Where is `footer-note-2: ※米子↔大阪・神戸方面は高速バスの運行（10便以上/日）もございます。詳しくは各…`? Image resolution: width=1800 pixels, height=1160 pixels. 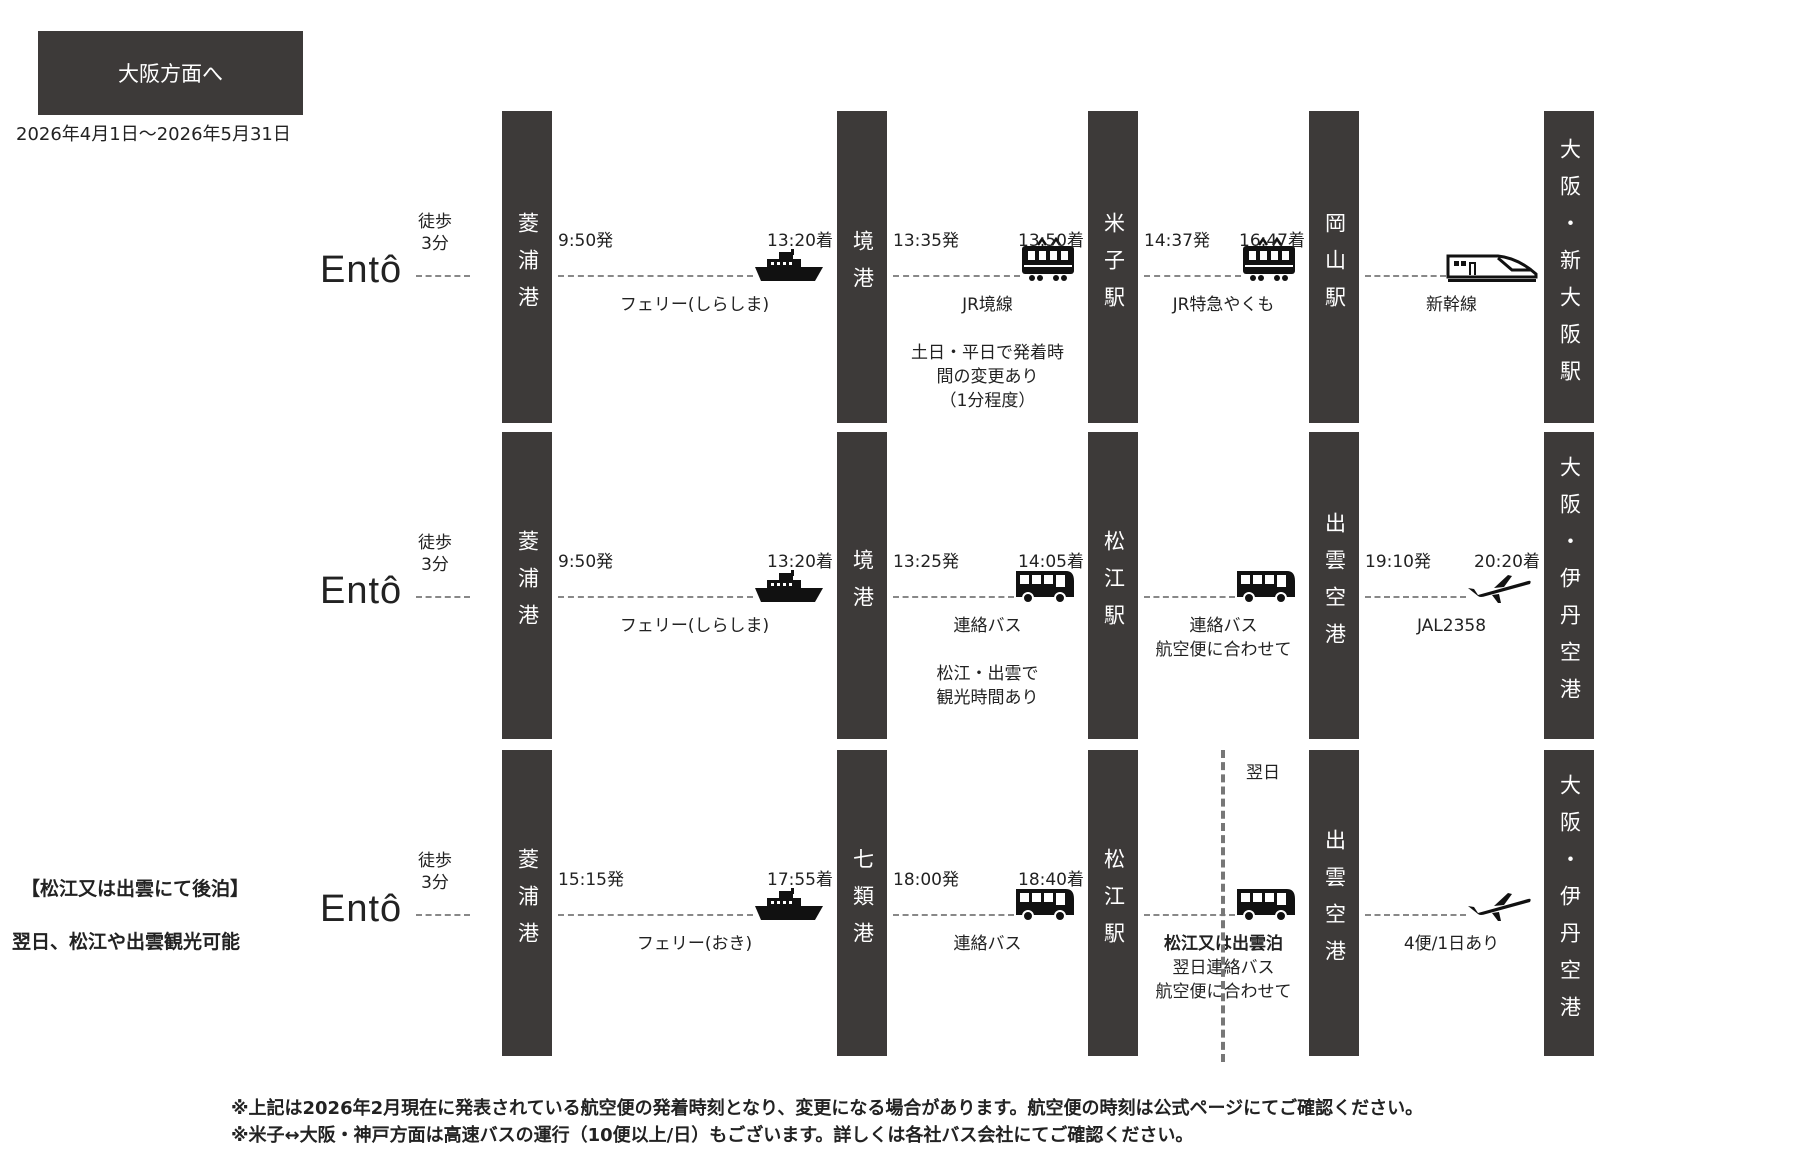 footer-note-2: ※米子↔大阪・神戸方面は高速バスの運行（10便以上/日）もございます。詳しくは各… is located at coordinates (712, 1135).